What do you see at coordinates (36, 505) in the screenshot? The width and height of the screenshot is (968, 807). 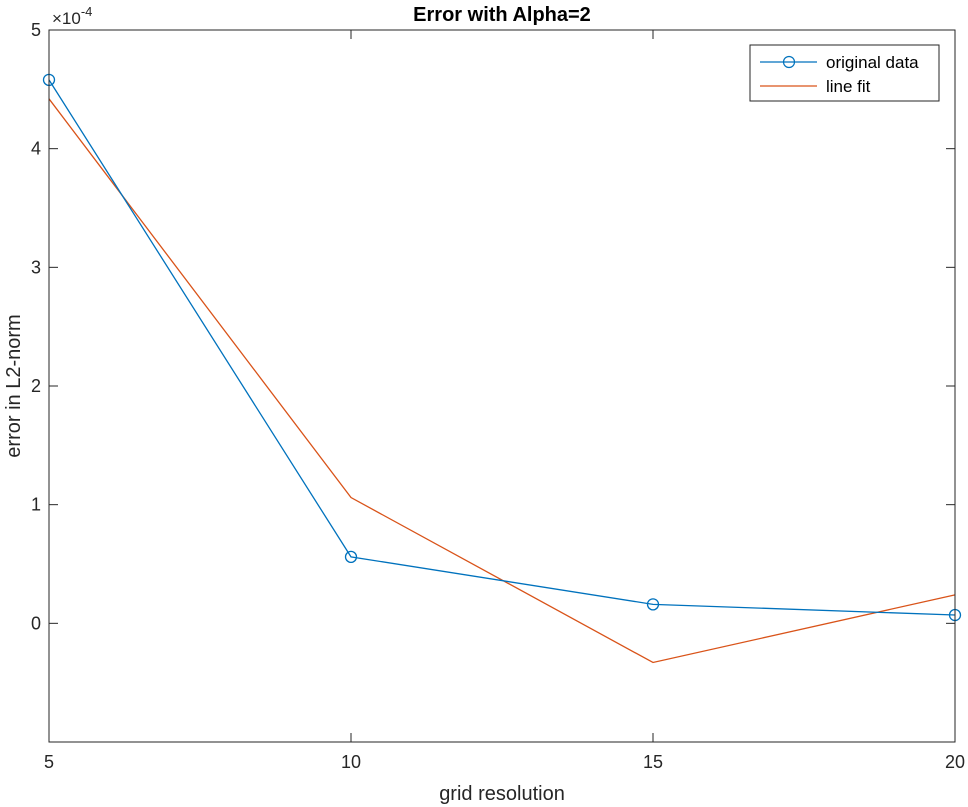 I see `y-tick-label-1: 1` at bounding box center [36, 505].